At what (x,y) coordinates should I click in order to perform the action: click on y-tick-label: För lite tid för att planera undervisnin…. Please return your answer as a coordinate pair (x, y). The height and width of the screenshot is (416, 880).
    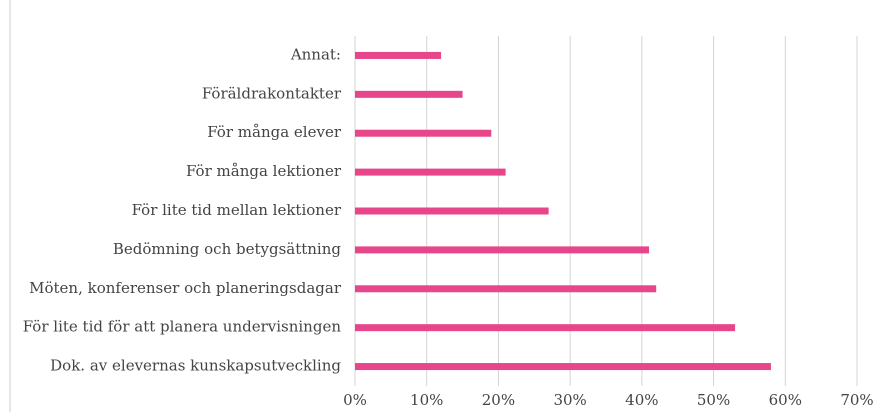
    Looking at the image, I should click on (182, 327).